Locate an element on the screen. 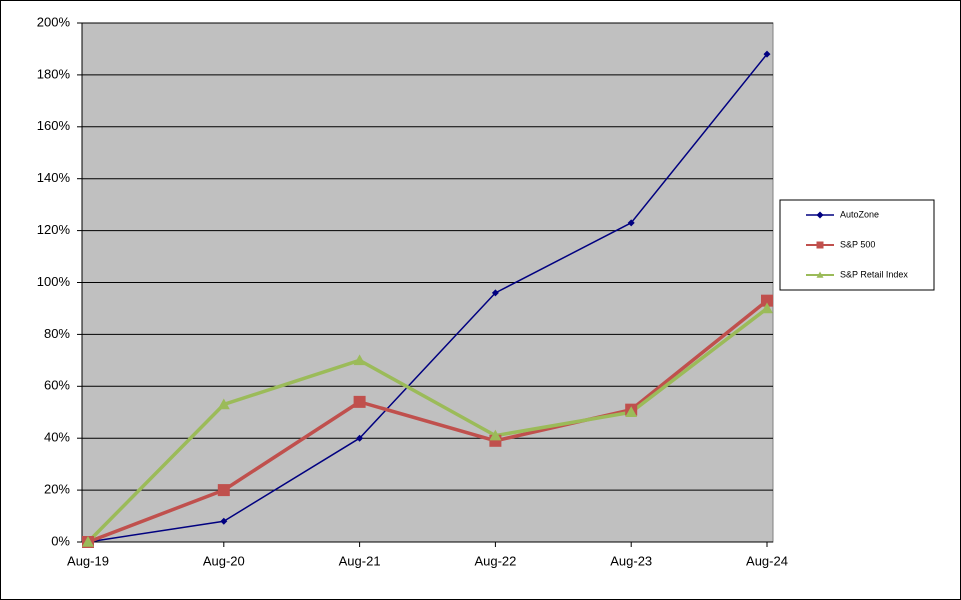 The height and width of the screenshot is (600, 961). legend-box is located at coordinates (857, 245).